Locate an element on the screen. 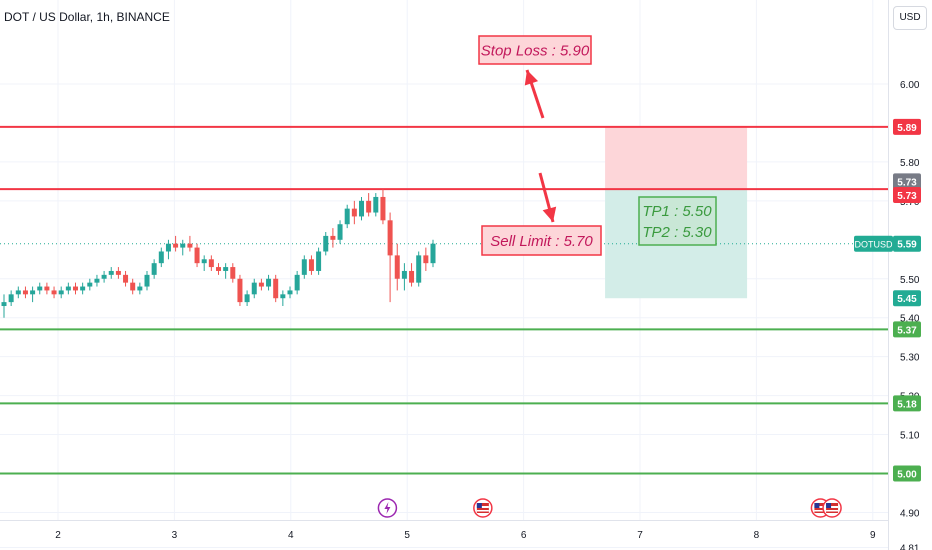  tp2-text: TP2 : 5.30 is located at coordinates (677, 232).